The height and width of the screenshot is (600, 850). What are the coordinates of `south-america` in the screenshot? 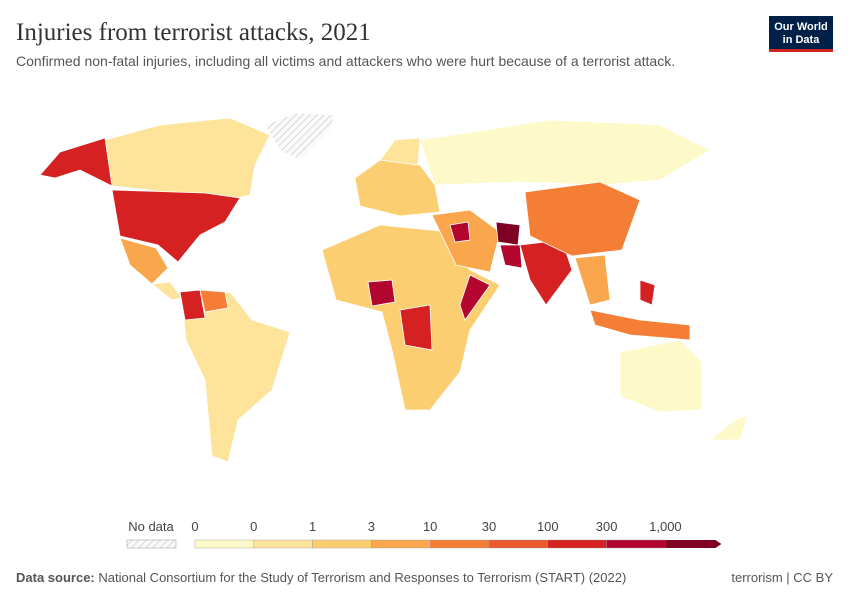 It's located at (236, 377).